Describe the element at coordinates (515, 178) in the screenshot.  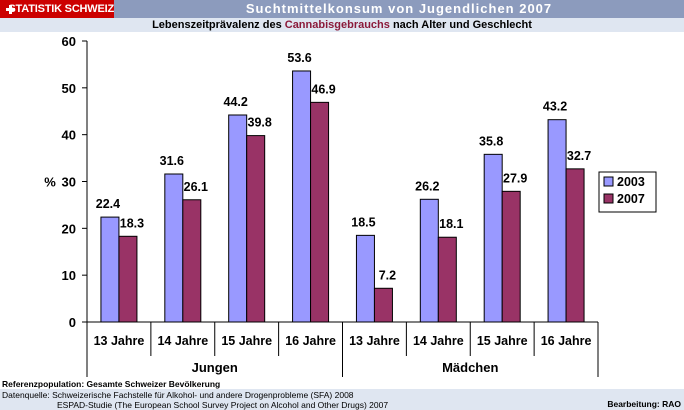
I see `data-label: 27.9` at that location.